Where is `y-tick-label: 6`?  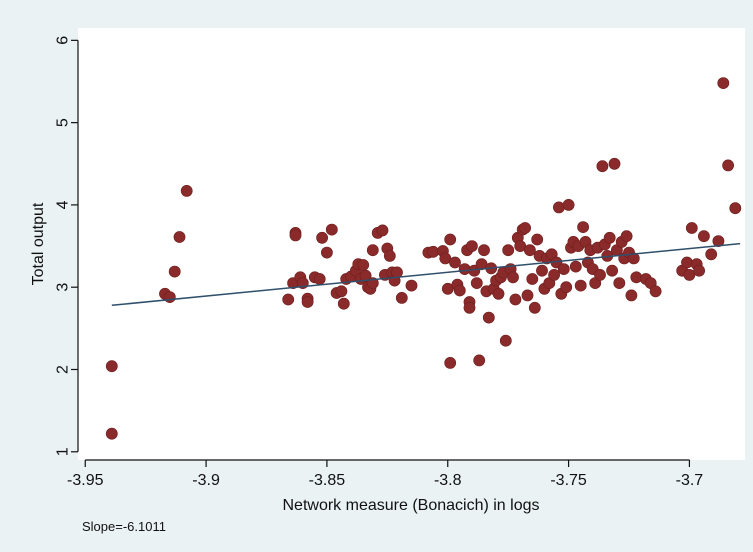 y-tick-label: 6 is located at coordinates (63, 40).